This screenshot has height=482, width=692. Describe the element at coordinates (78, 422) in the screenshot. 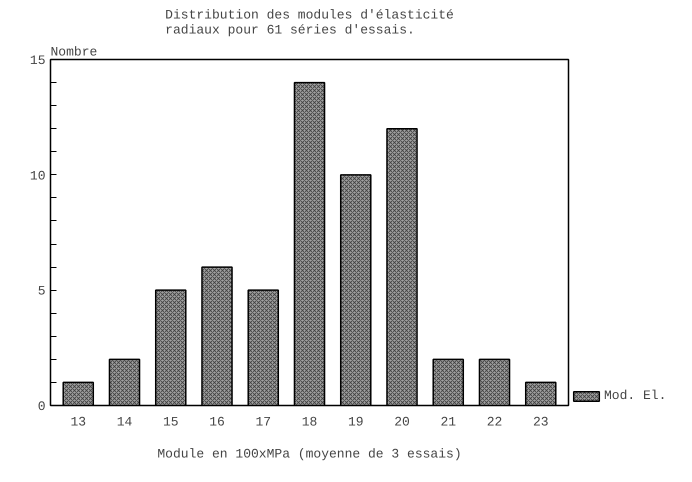

I see `x-tick-label: 13` at that location.